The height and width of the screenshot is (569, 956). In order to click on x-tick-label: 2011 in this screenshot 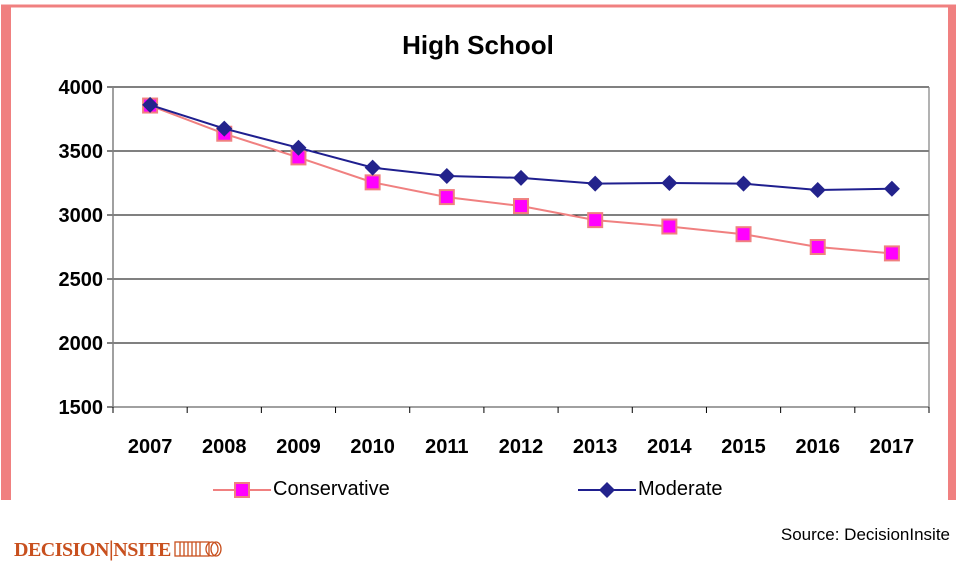, I will do `click(446, 447)`.